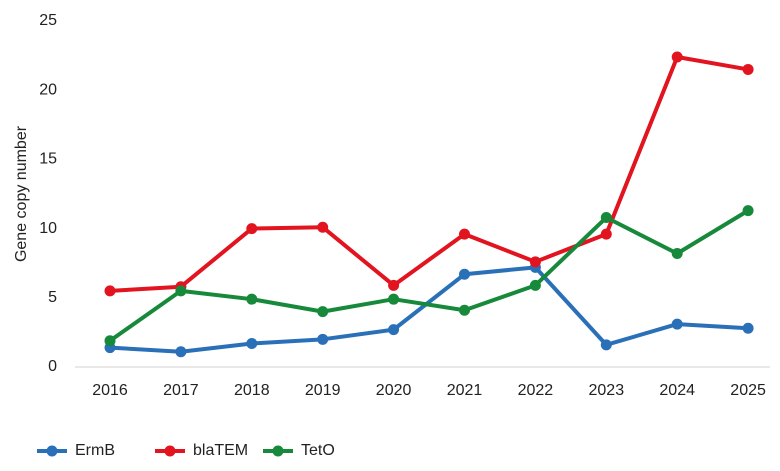 The width and height of the screenshot is (780, 471). Describe the element at coordinates (52, 366) in the screenshot. I see `y-tick-label: 0` at that location.